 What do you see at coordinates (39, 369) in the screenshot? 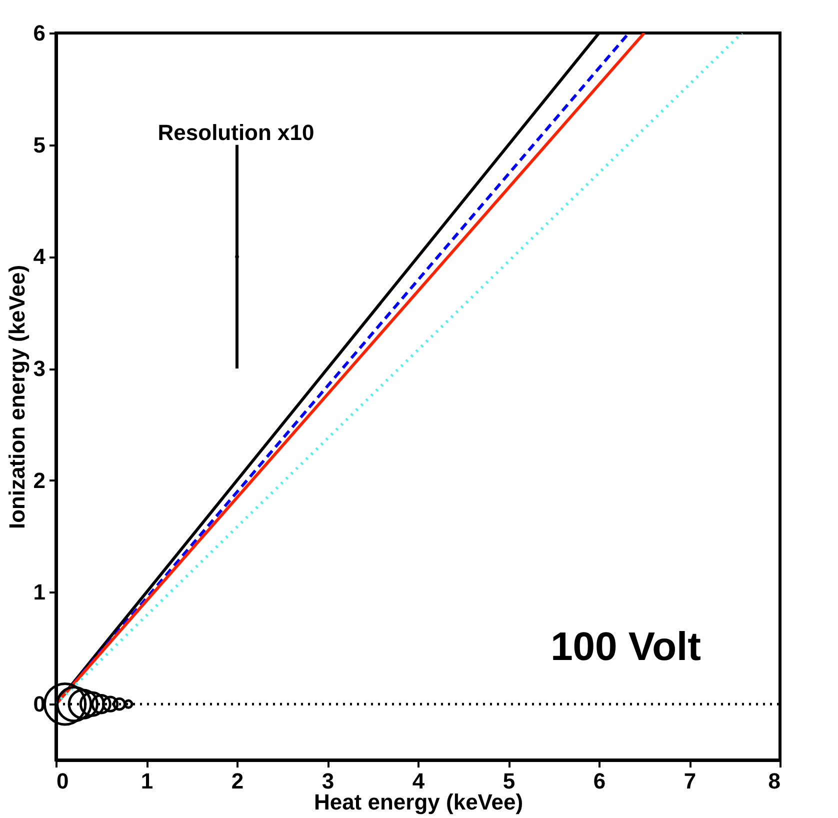
I see `y-tick-label: 3` at bounding box center [39, 369].